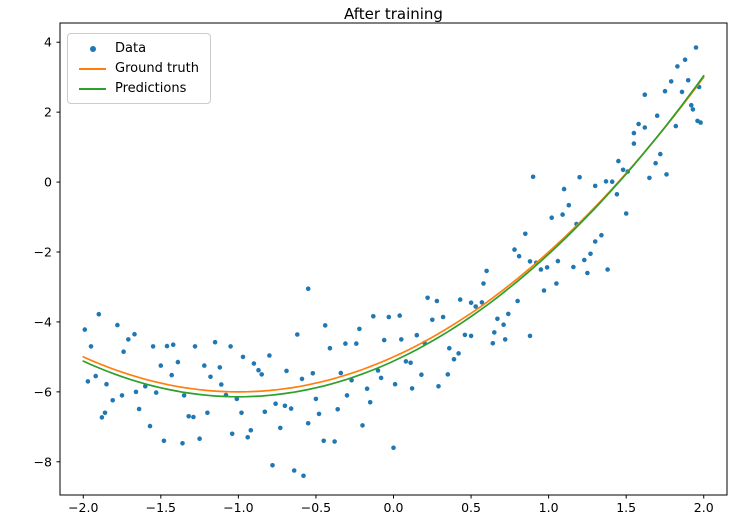  What do you see at coordinates (549, 507) in the screenshot?
I see `x-tick-label: 1.0` at bounding box center [549, 507].